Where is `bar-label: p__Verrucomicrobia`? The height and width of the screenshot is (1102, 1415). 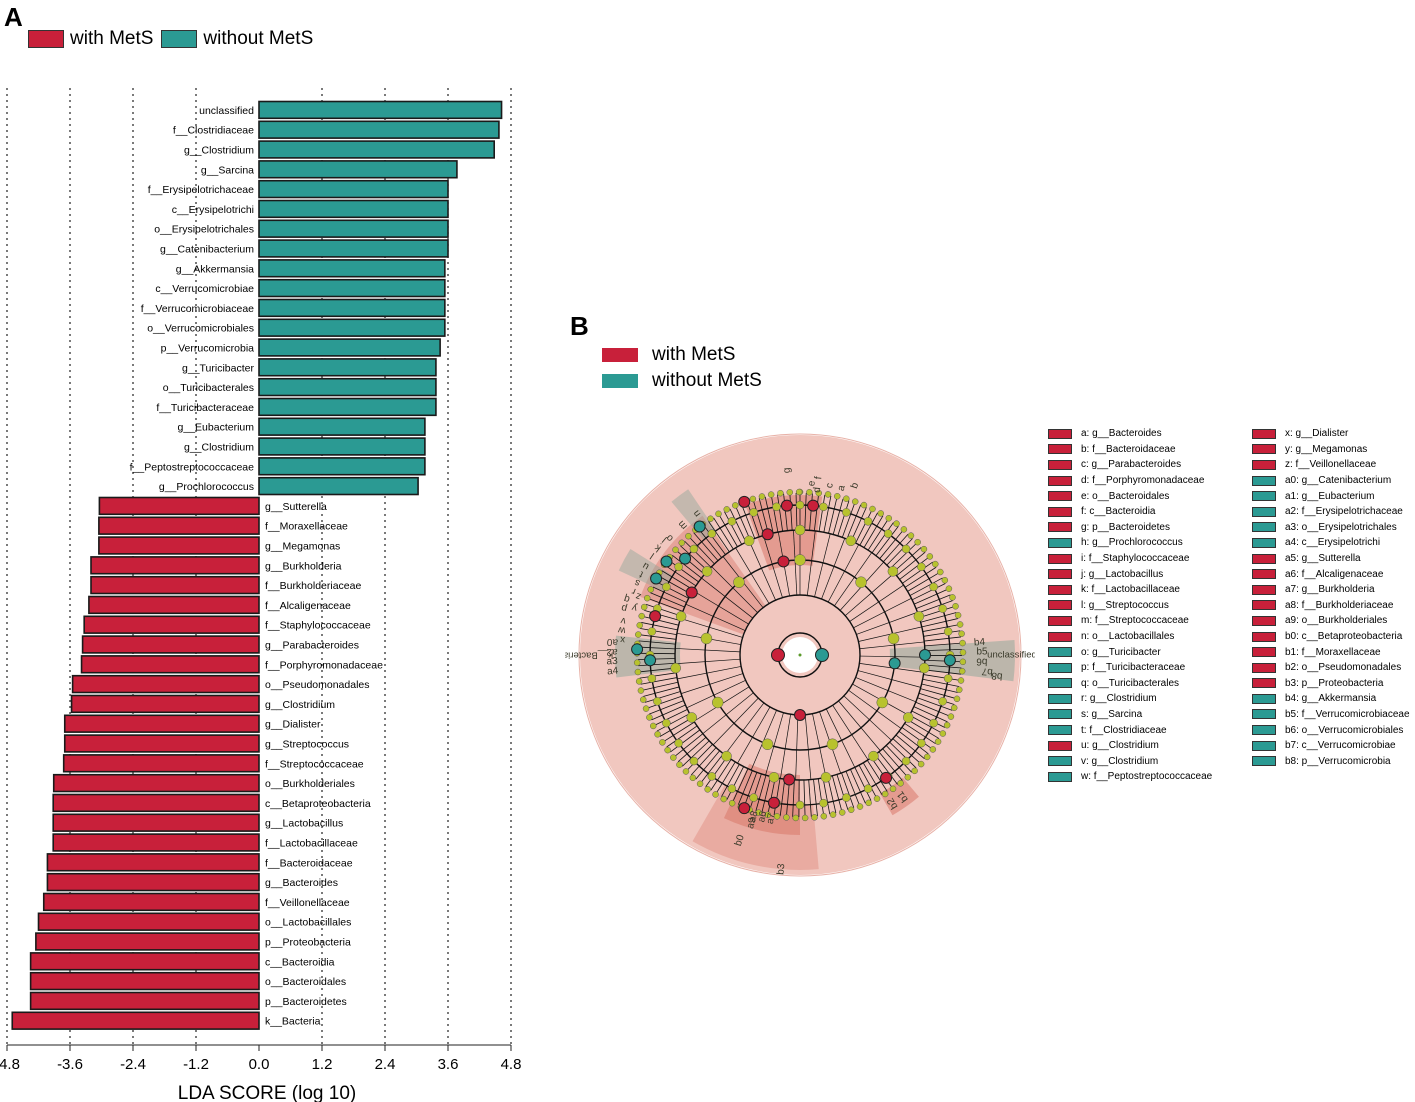 bar-label: p__Verrucomicrobia is located at coordinates (208, 349).